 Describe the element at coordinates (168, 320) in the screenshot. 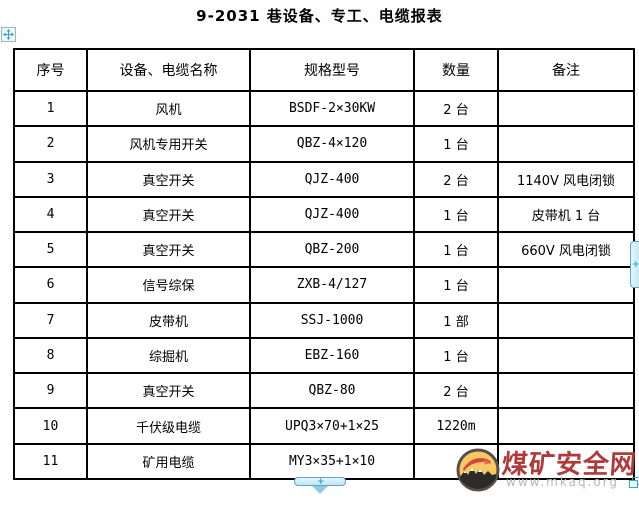

I see `cell-name: 皮带机` at that location.